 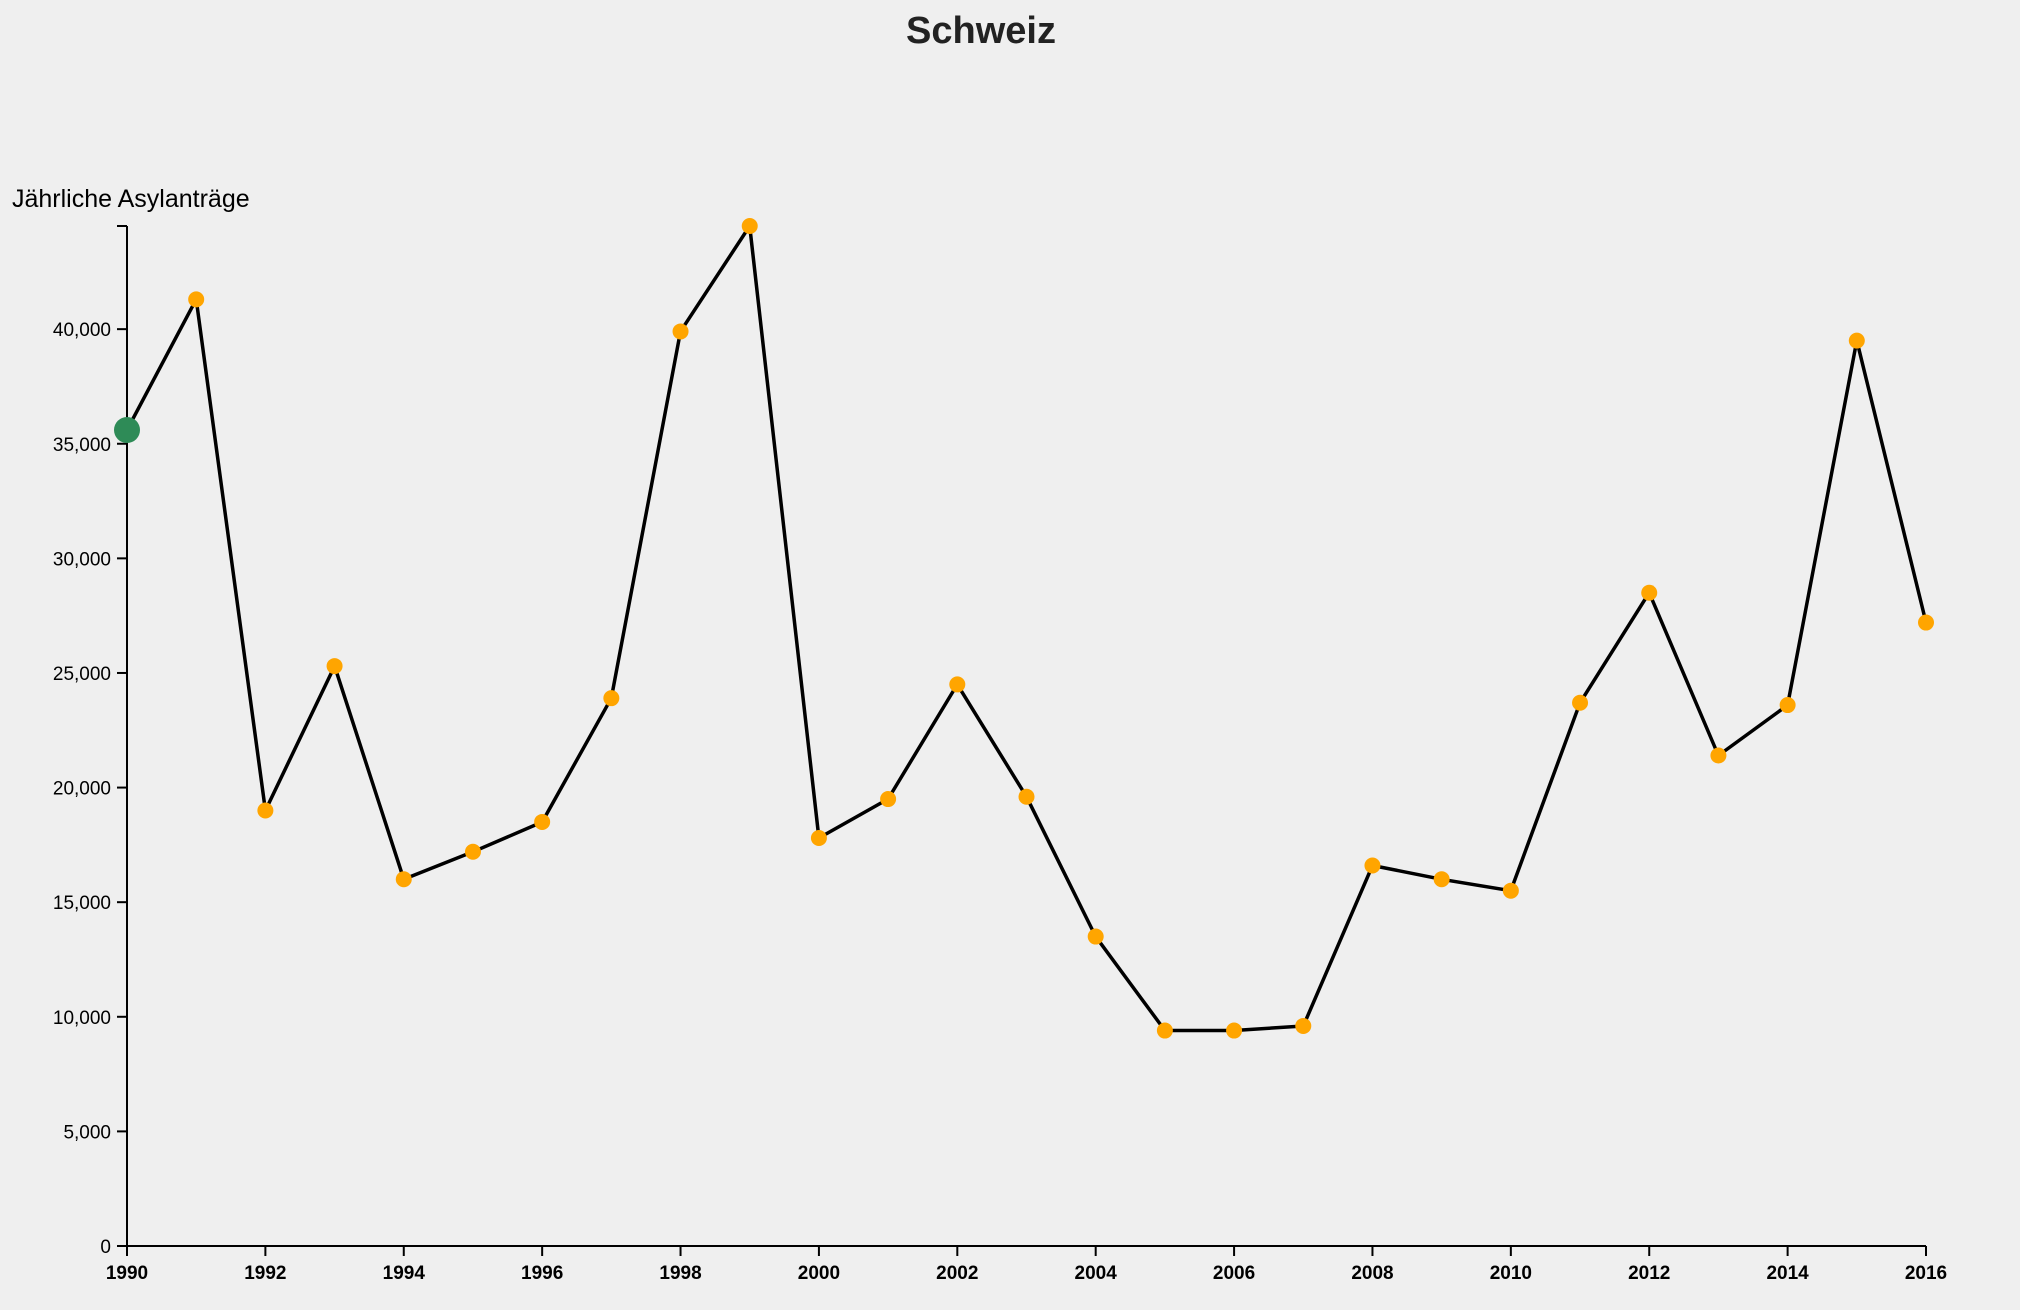 What do you see at coordinates (1511, 1273) in the screenshot?
I see `x-tick-label: 2010` at bounding box center [1511, 1273].